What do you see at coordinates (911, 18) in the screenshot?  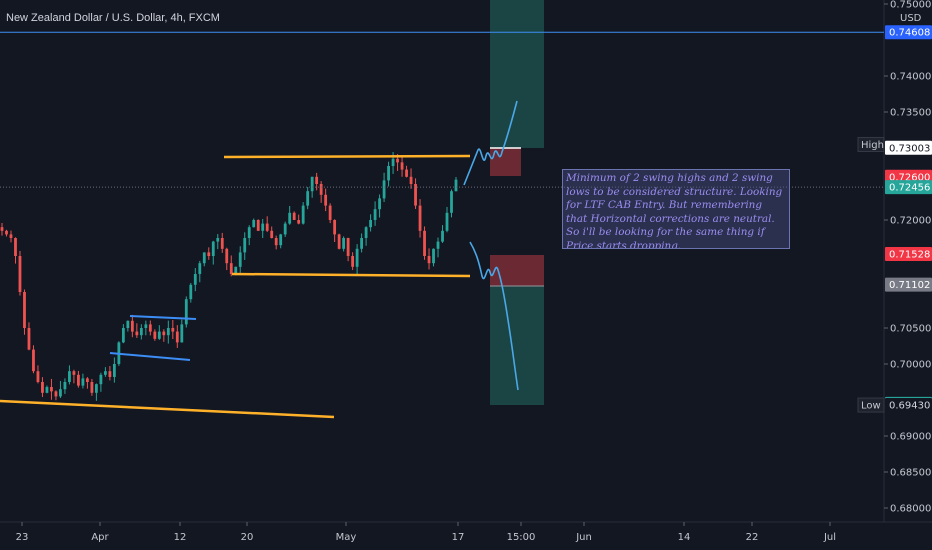 I see `currency-label: USD` at bounding box center [911, 18].